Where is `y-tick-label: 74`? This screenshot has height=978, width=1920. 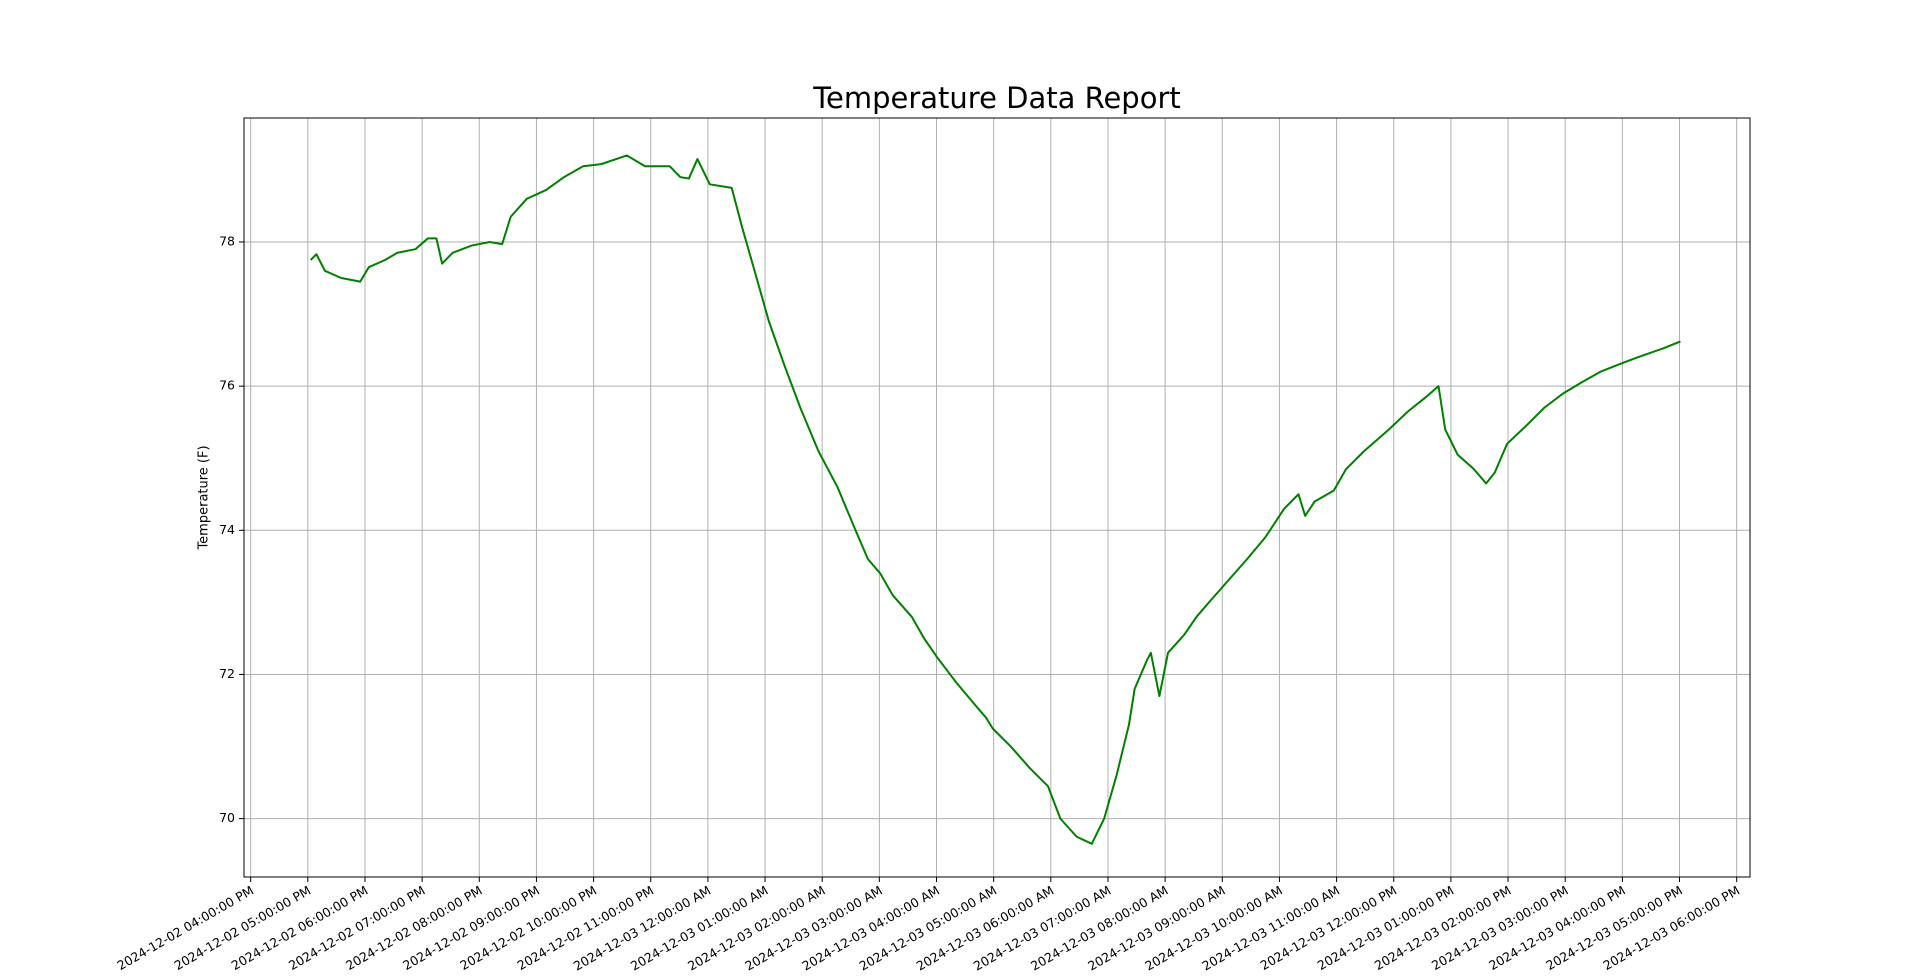 y-tick-label: 74 is located at coordinates (227, 529).